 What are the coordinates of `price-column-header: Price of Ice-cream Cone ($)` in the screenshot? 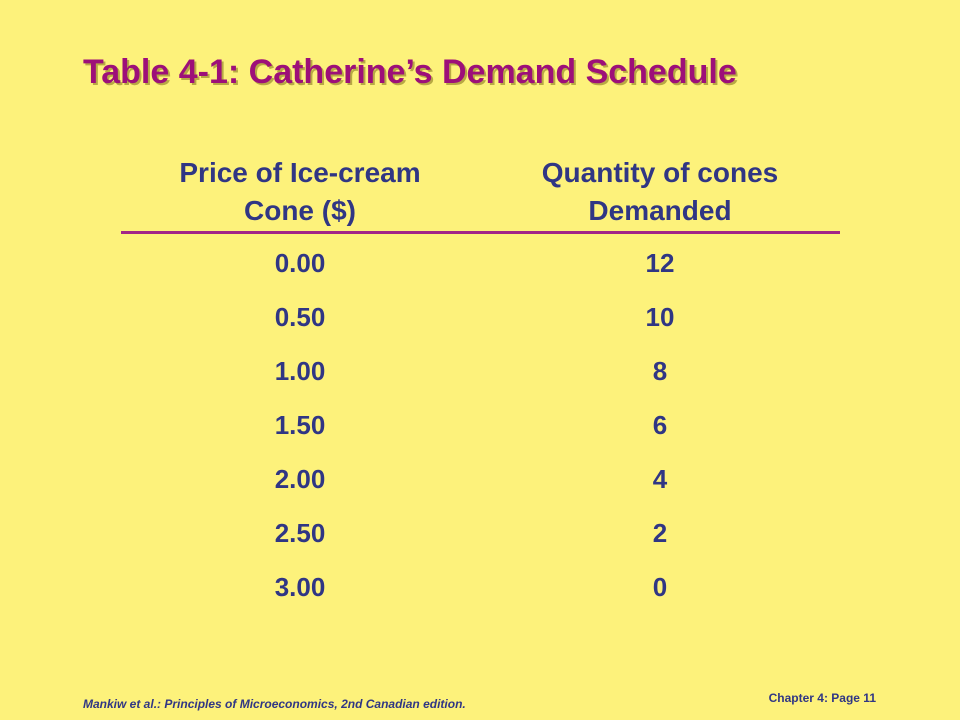 It's located at (300, 192).